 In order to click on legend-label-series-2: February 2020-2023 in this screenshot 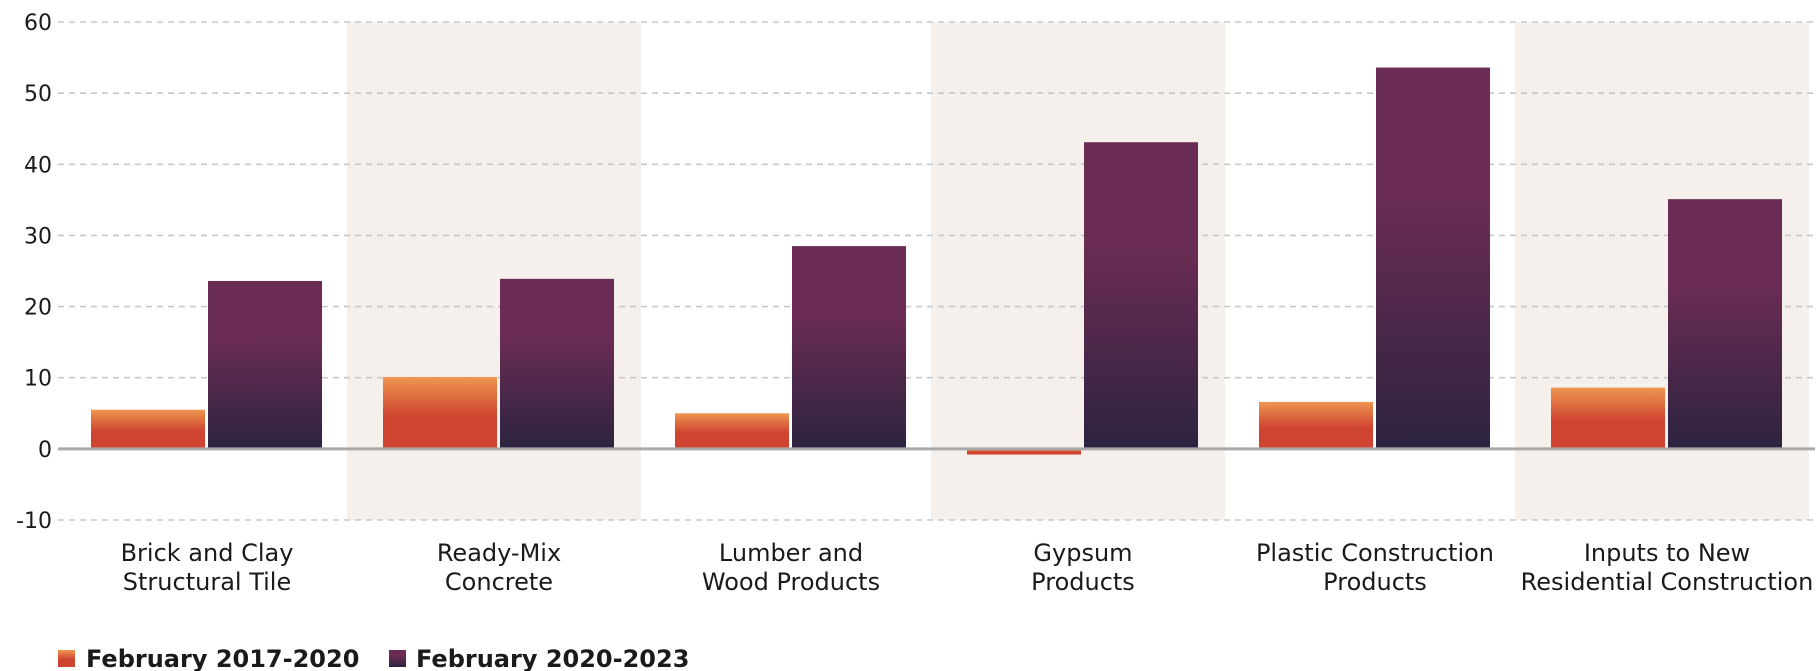, I will do `click(552, 658)`.